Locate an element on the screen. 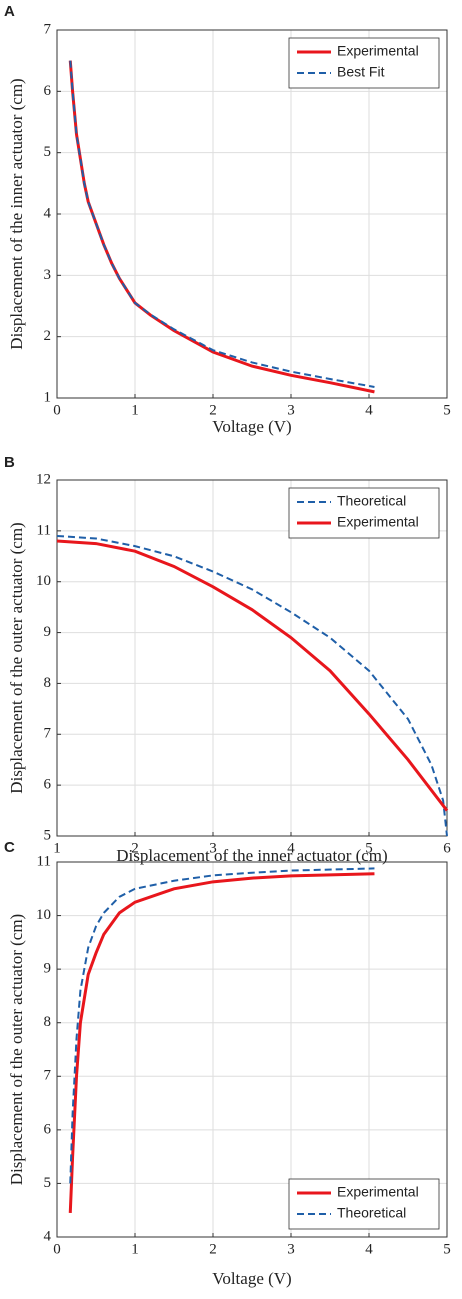 This screenshot has width=462, height=1299. y-axis-label: Displacement of the inner actuator (cm) is located at coordinates (16, 213).